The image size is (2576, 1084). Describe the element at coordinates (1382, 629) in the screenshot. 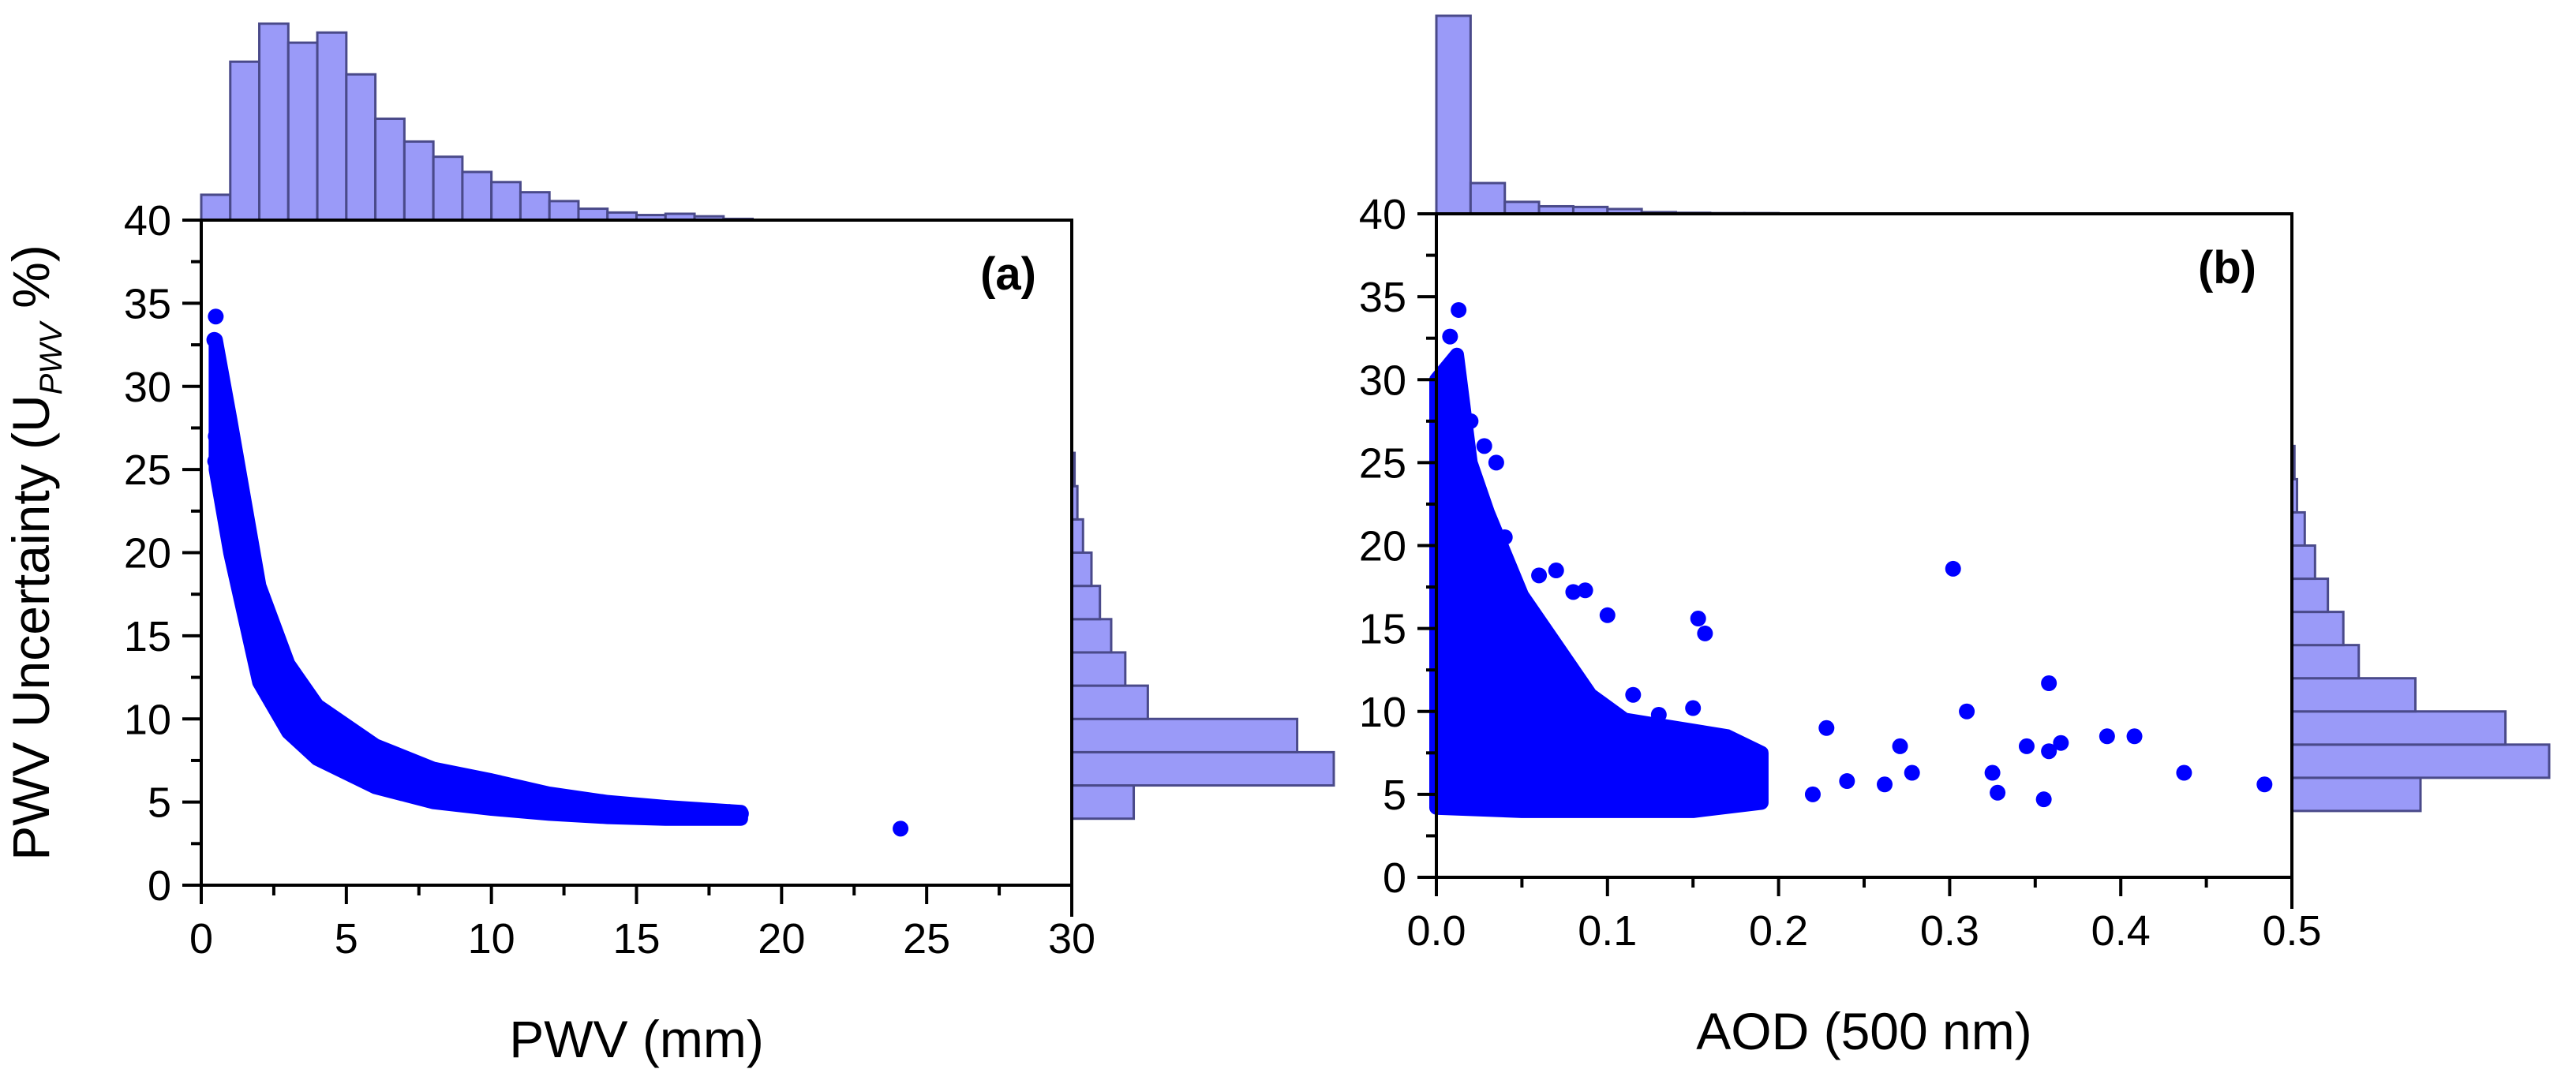

I see `y-tick-label: 15` at that location.